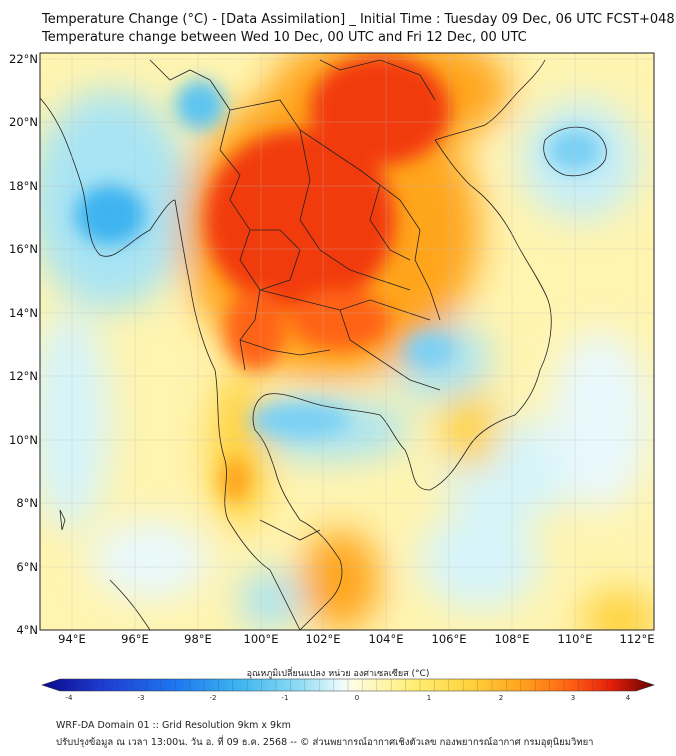 The image size is (676, 756). Describe the element at coordinates (23, 249) in the screenshot. I see `lat-label: 16°N` at that location.